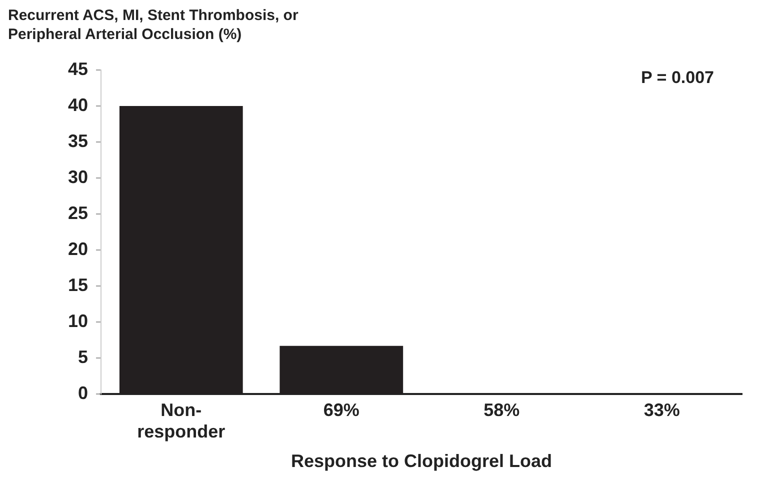  What do you see at coordinates (341, 410) in the screenshot?
I see `x-tick-label: 69%` at bounding box center [341, 410].